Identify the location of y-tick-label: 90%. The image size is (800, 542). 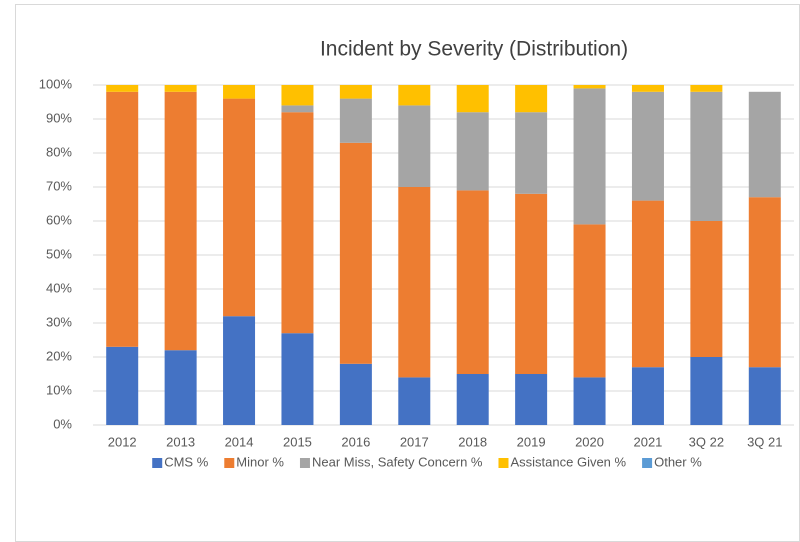
(59, 117).